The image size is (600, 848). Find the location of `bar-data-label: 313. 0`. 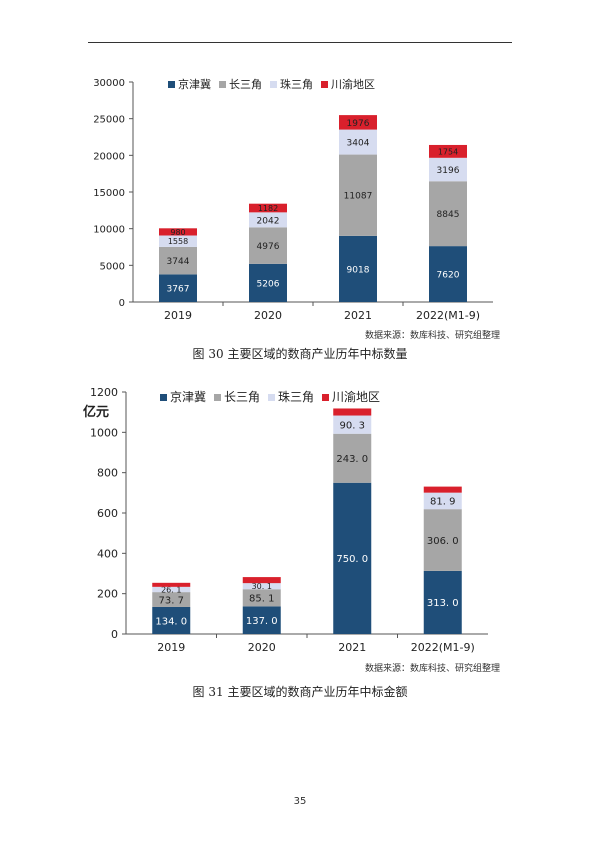

bar-data-label: 313. 0 is located at coordinates (443, 603).